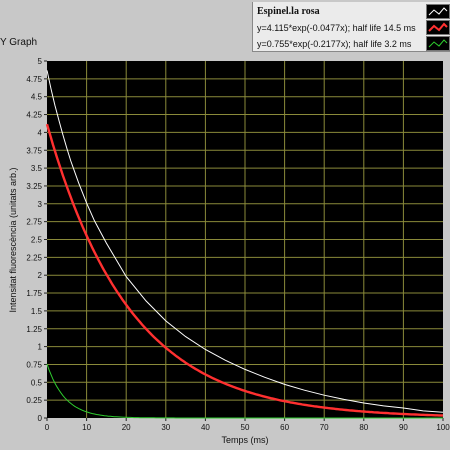 This screenshot has height=450, width=450. I want to click on y-tick-label: 3.5, so click(37, 168).